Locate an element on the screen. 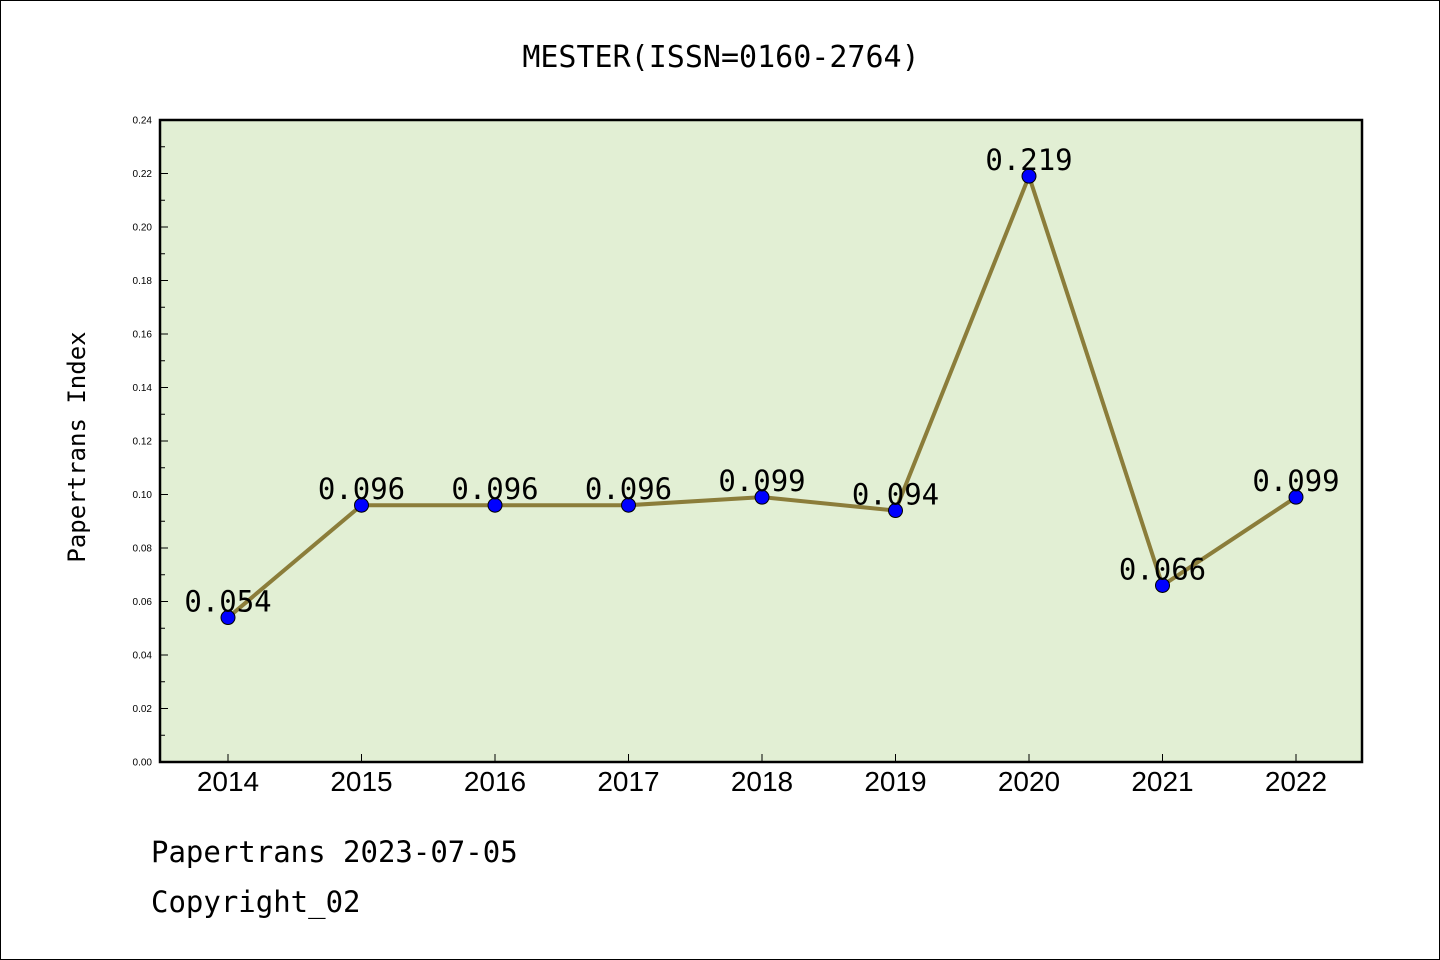  y-tick-label: 0.16 is located at coordinates (143, 335).